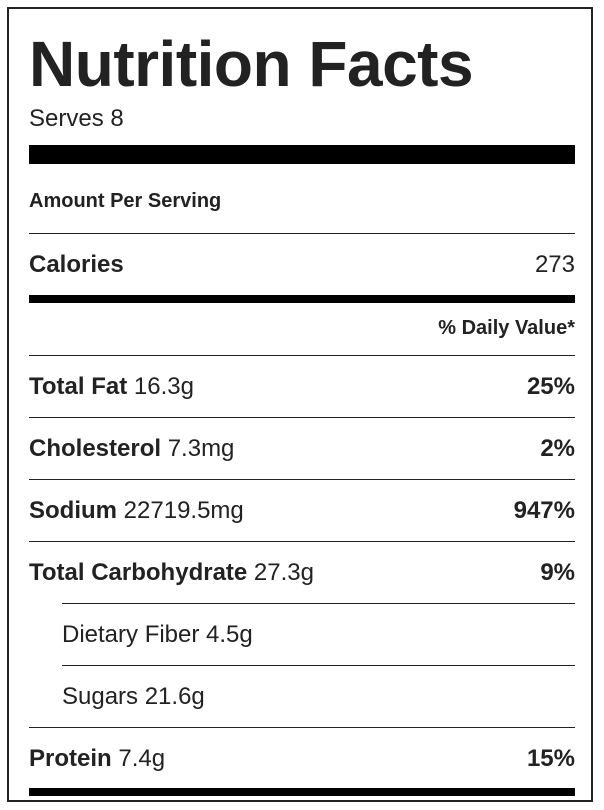 This screenshot has width=604, height=810. I want to click on nutrient-amount: 27.3g, so click(283, 572).